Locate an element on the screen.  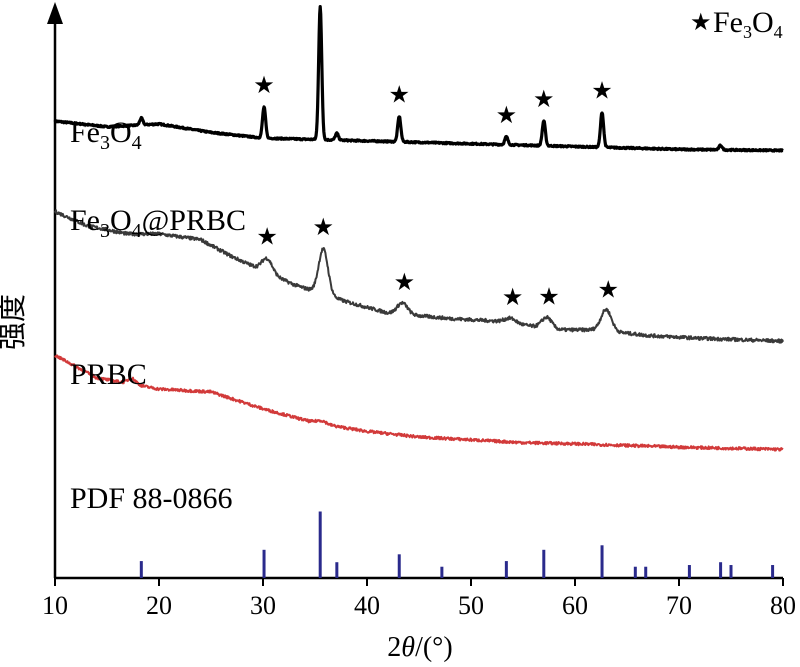
reference-label: PDF 88-0866 is located at coordinates (151, 498).